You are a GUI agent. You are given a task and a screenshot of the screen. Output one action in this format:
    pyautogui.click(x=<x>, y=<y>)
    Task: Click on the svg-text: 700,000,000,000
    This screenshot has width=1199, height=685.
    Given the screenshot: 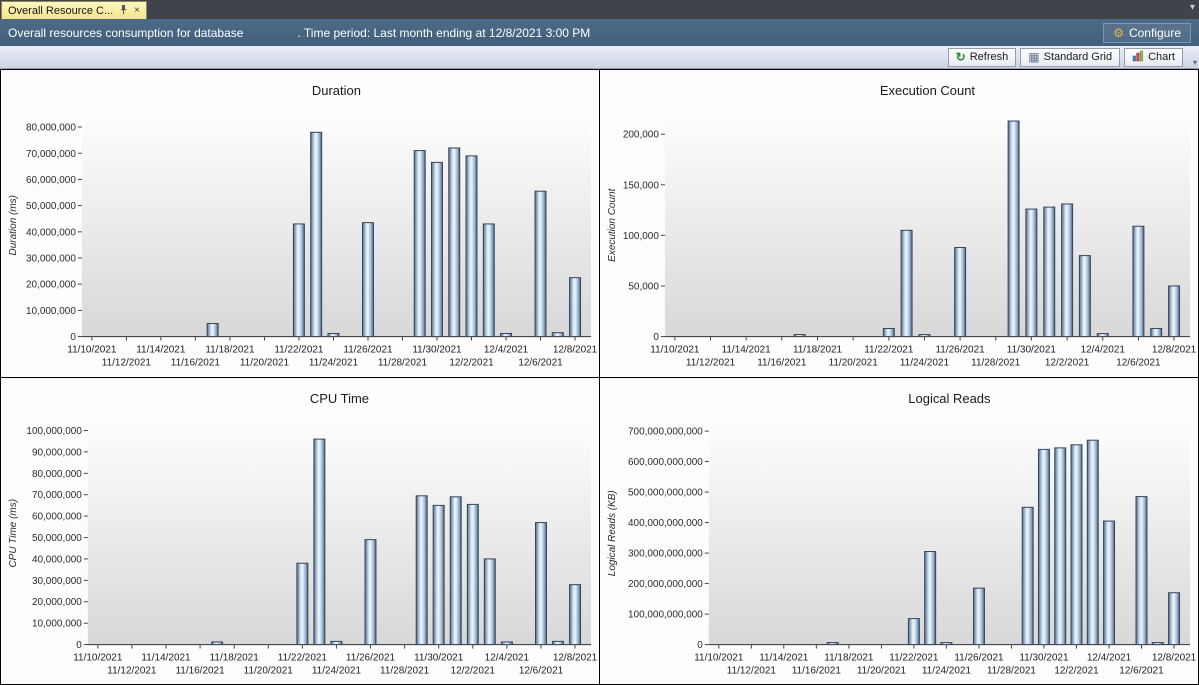 What is the action you would take?
    pyautogui.click(x=665, y=431)
    